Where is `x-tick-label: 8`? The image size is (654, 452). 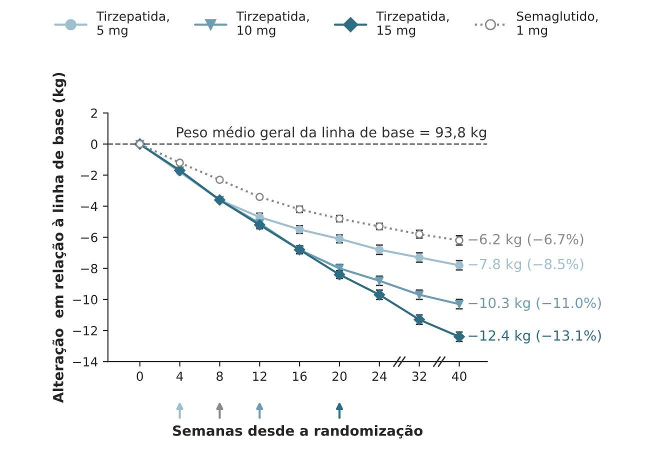
x-tick-label: 8 is located at coordinates (219, 376).